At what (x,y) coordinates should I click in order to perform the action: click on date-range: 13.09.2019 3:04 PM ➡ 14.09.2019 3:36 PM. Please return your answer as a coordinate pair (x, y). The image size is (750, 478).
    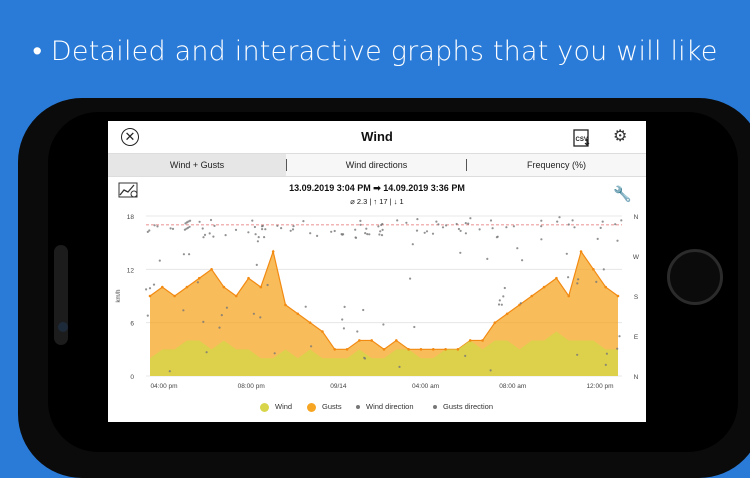
    Looking at the image, I should click on (377, 188).